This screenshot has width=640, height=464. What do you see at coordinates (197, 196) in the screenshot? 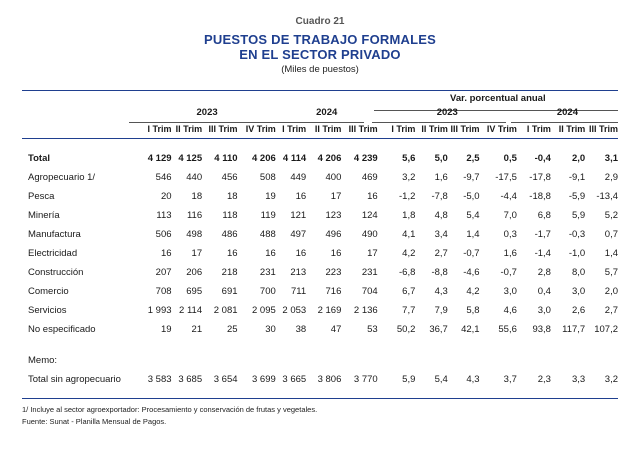
I see `table-cell: 18` at bounding box center [197, 196].